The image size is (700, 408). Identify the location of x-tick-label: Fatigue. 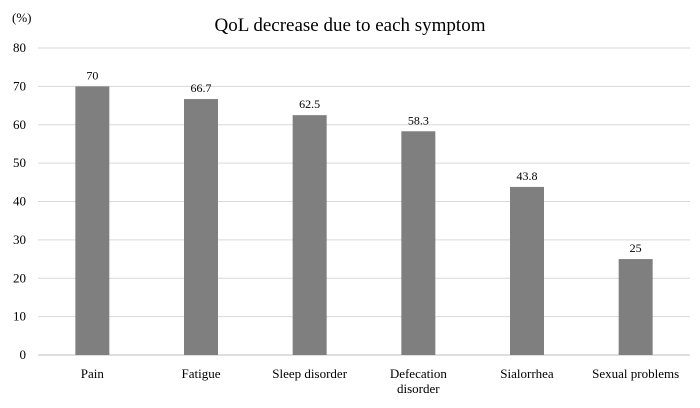
(201, 373).